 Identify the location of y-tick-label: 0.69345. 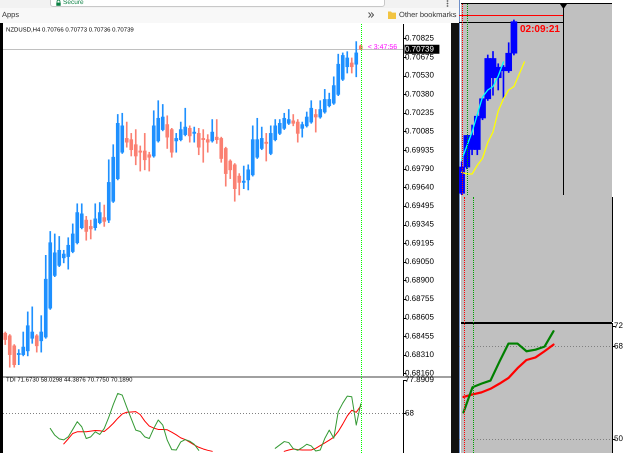
(419, 224).